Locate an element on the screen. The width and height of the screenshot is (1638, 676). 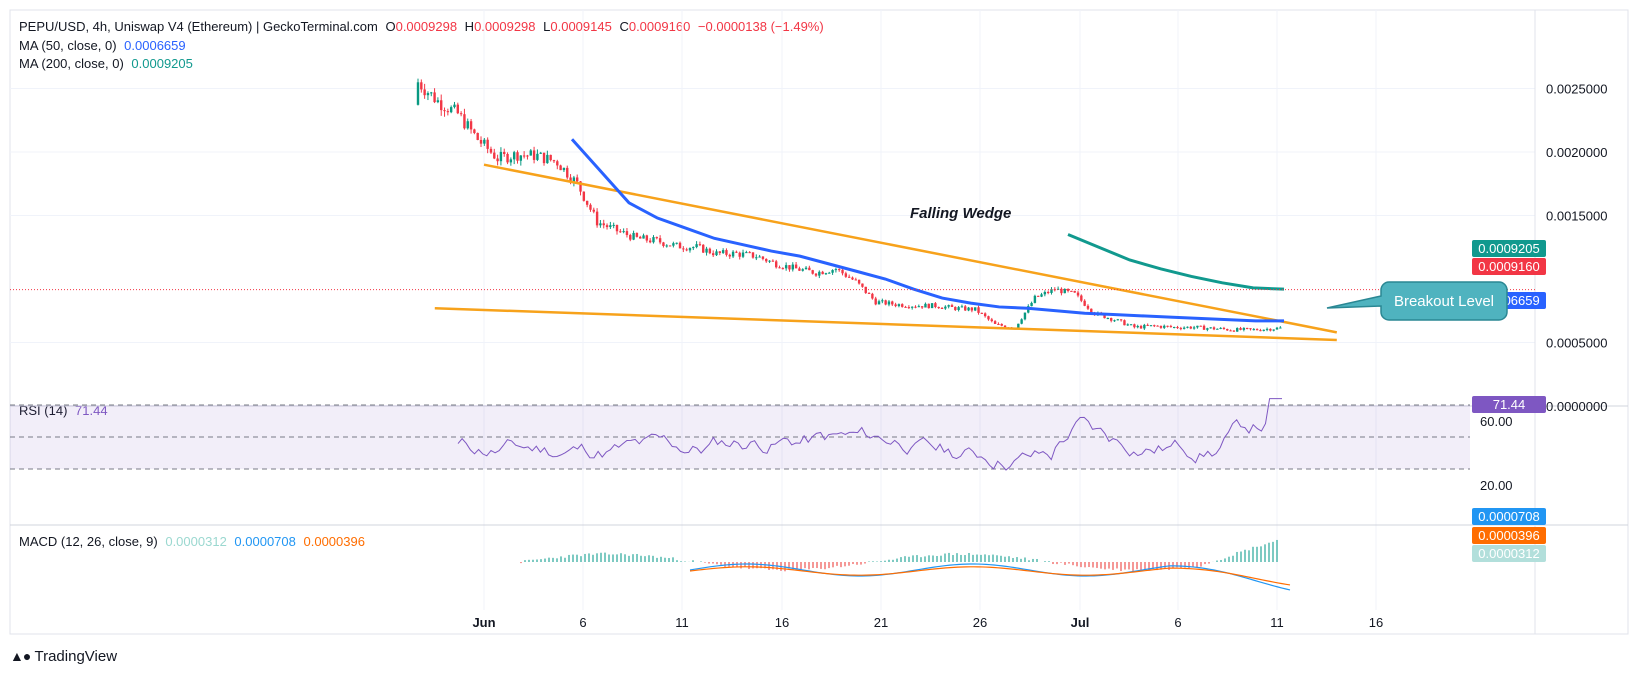
macd-hist-tag-bg is located at coordinates (1509, 553).